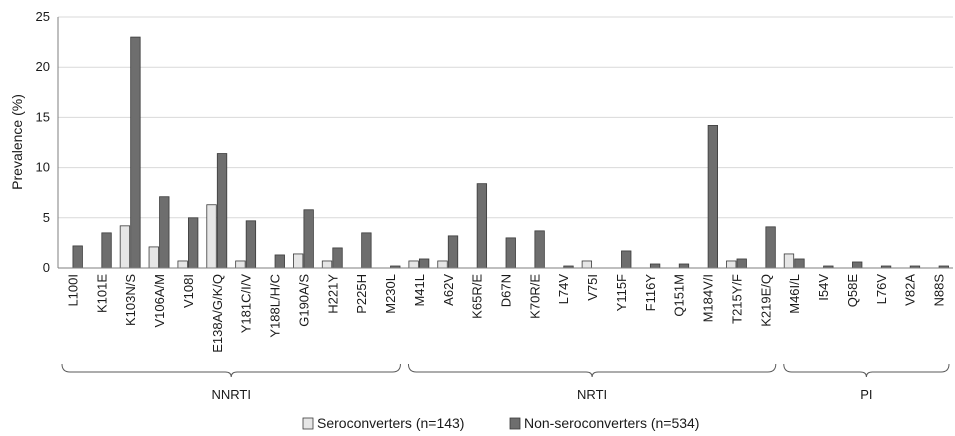 This screenshot has width=955, height=436. Describe the element at coordinates (736, 299) in the screenshot. I see `x-tick-label: T215Y/F` at that location.